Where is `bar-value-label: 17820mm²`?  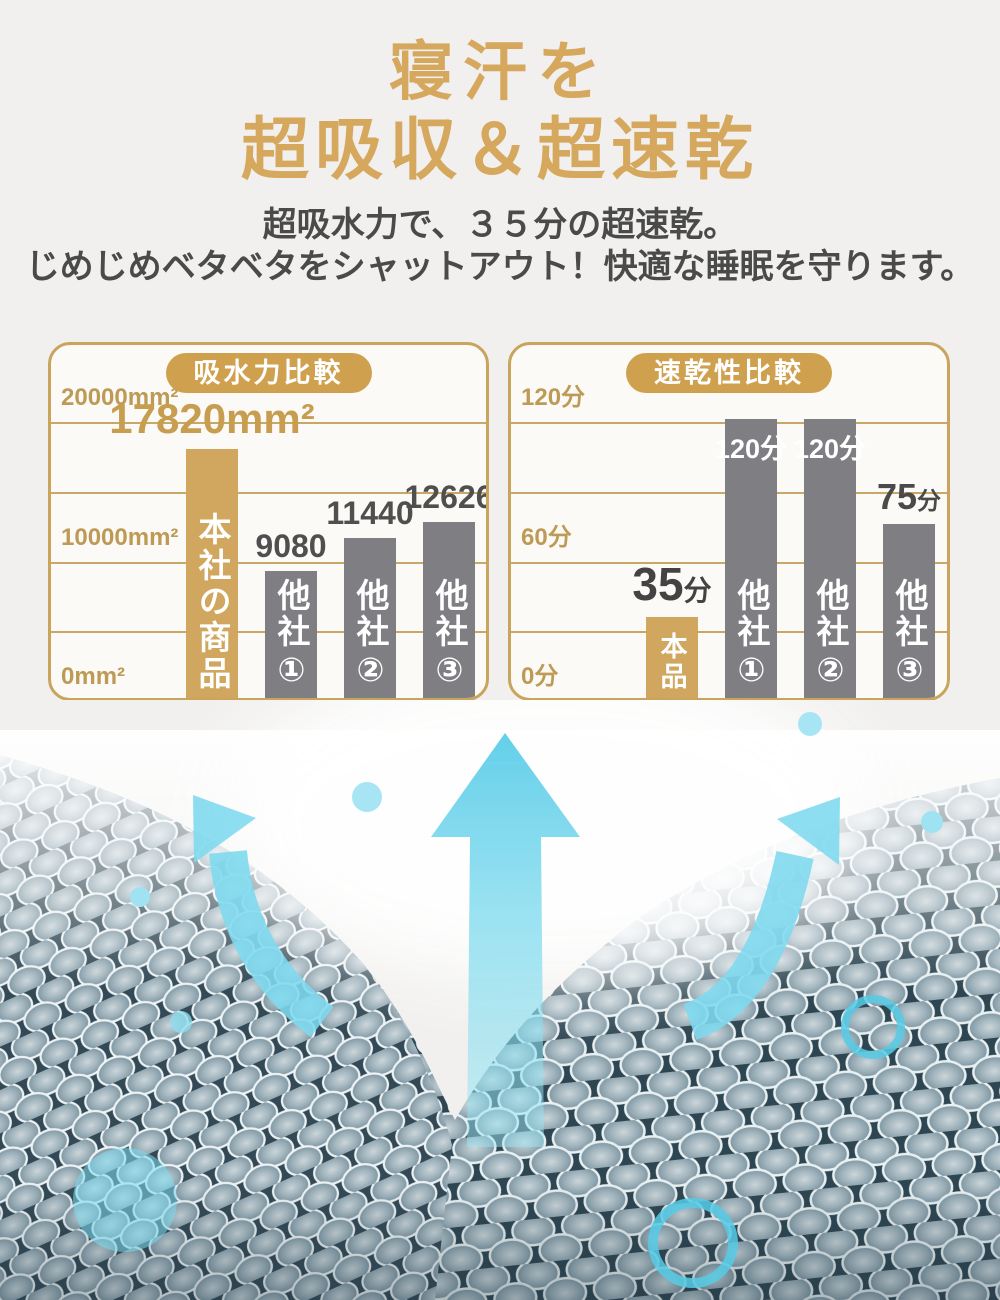 bar-value-label: 17820mm² is located at coordinates (212, 419).